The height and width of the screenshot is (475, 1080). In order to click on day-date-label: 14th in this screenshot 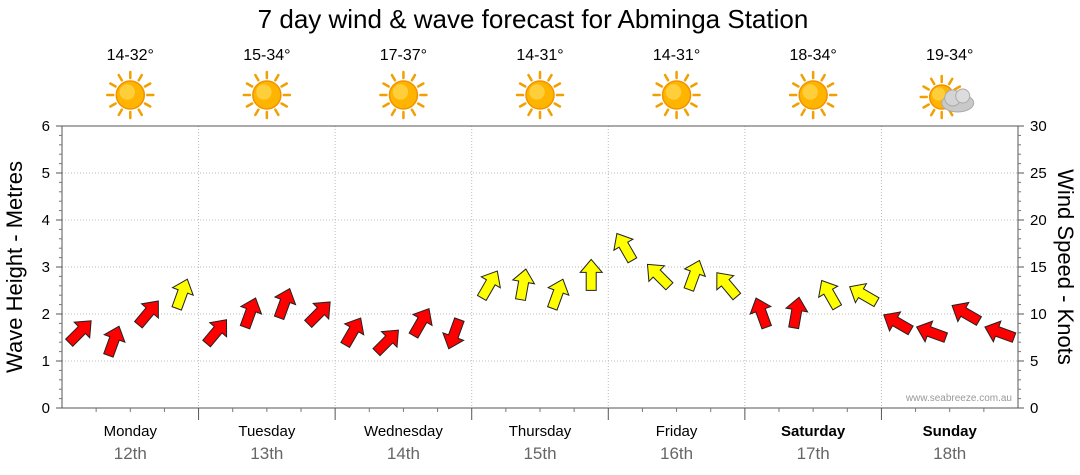, I will do `click(403, 453)`.